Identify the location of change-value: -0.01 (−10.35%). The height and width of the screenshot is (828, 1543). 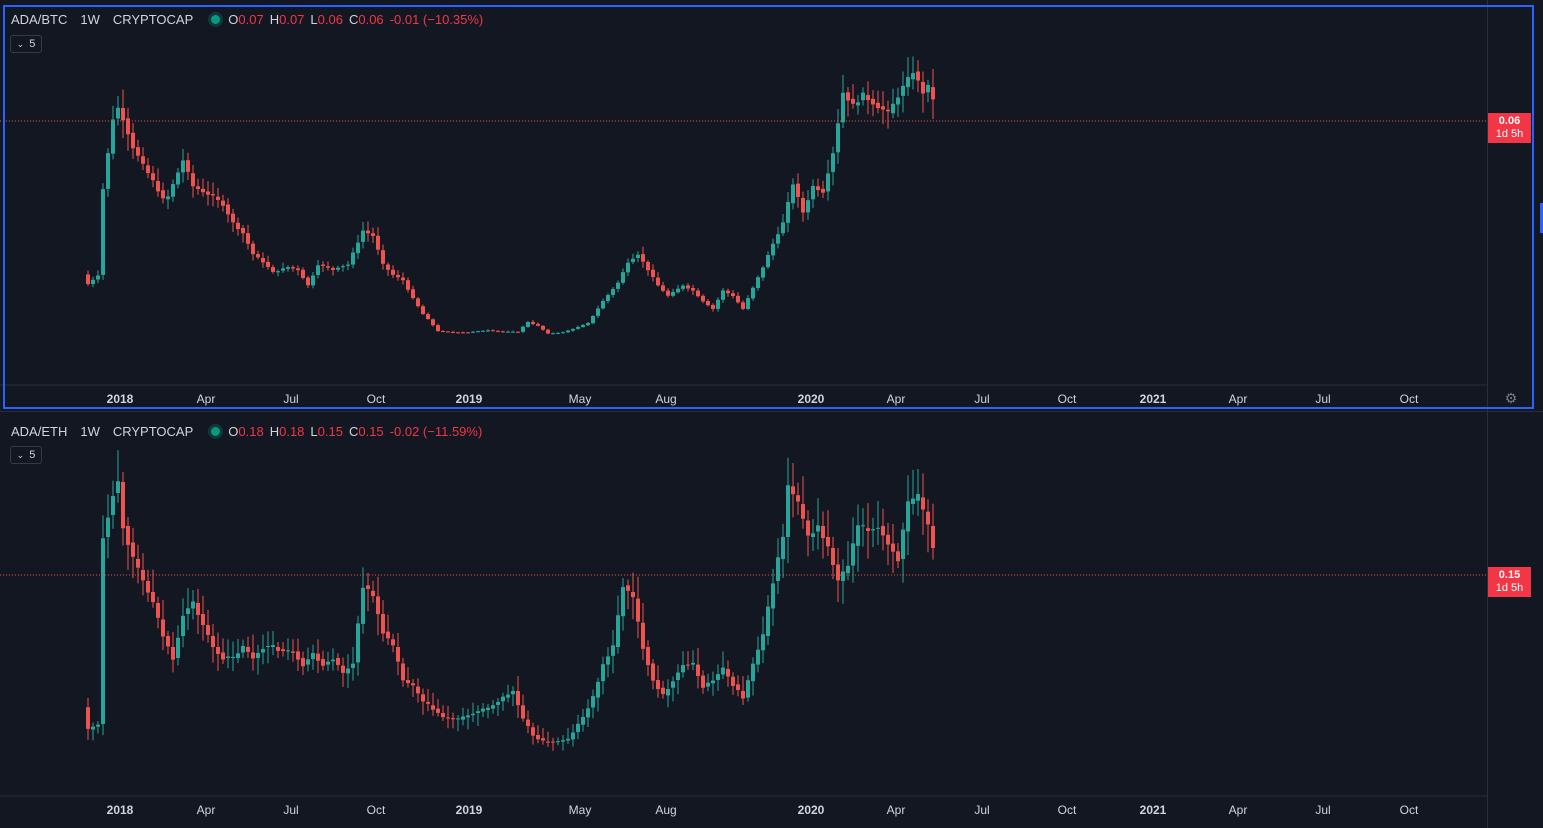
(436, 19).